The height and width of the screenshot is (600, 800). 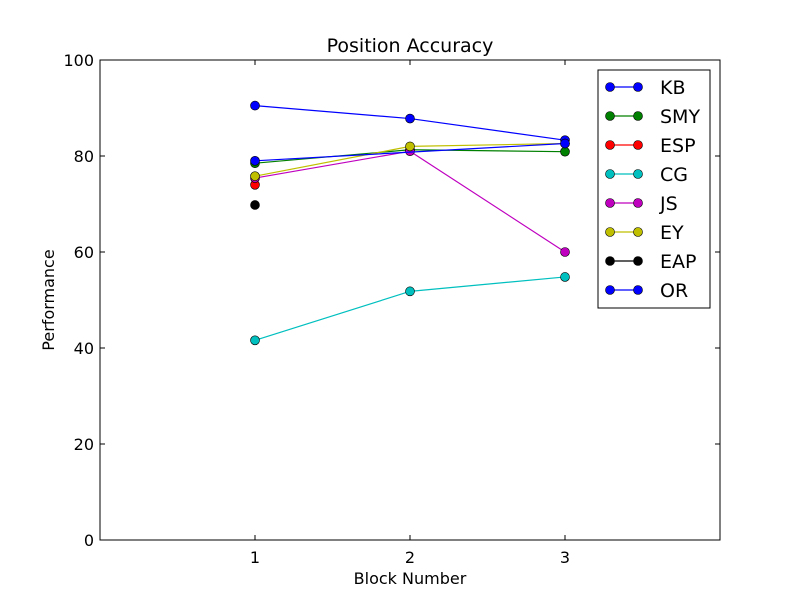 I want to click on legend-label-eap: EAP, so click(x=678, y=262).